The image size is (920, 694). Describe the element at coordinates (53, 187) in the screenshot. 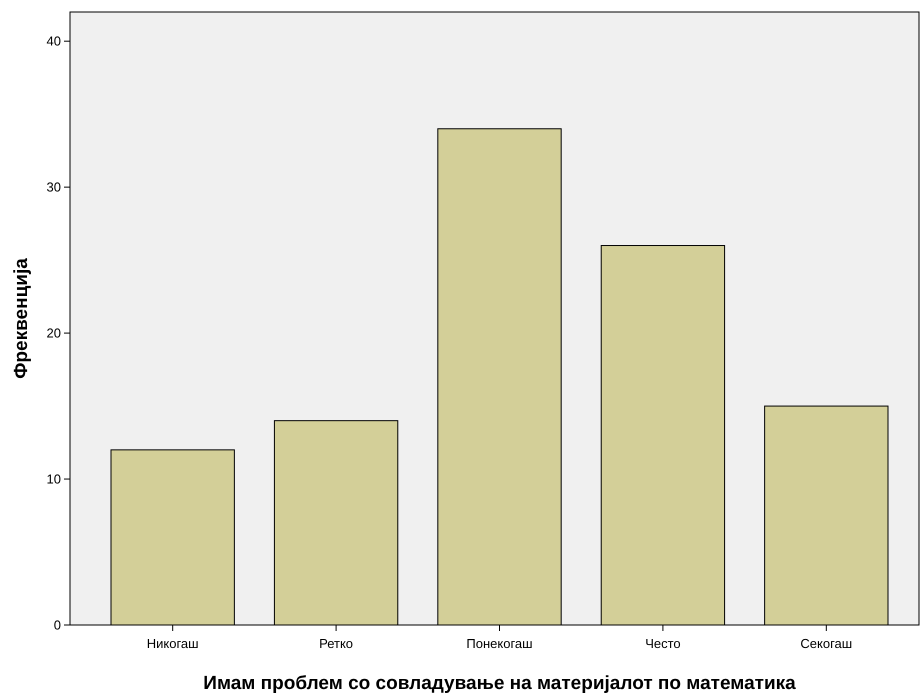

I see `y-tick-label: 30` at that location.